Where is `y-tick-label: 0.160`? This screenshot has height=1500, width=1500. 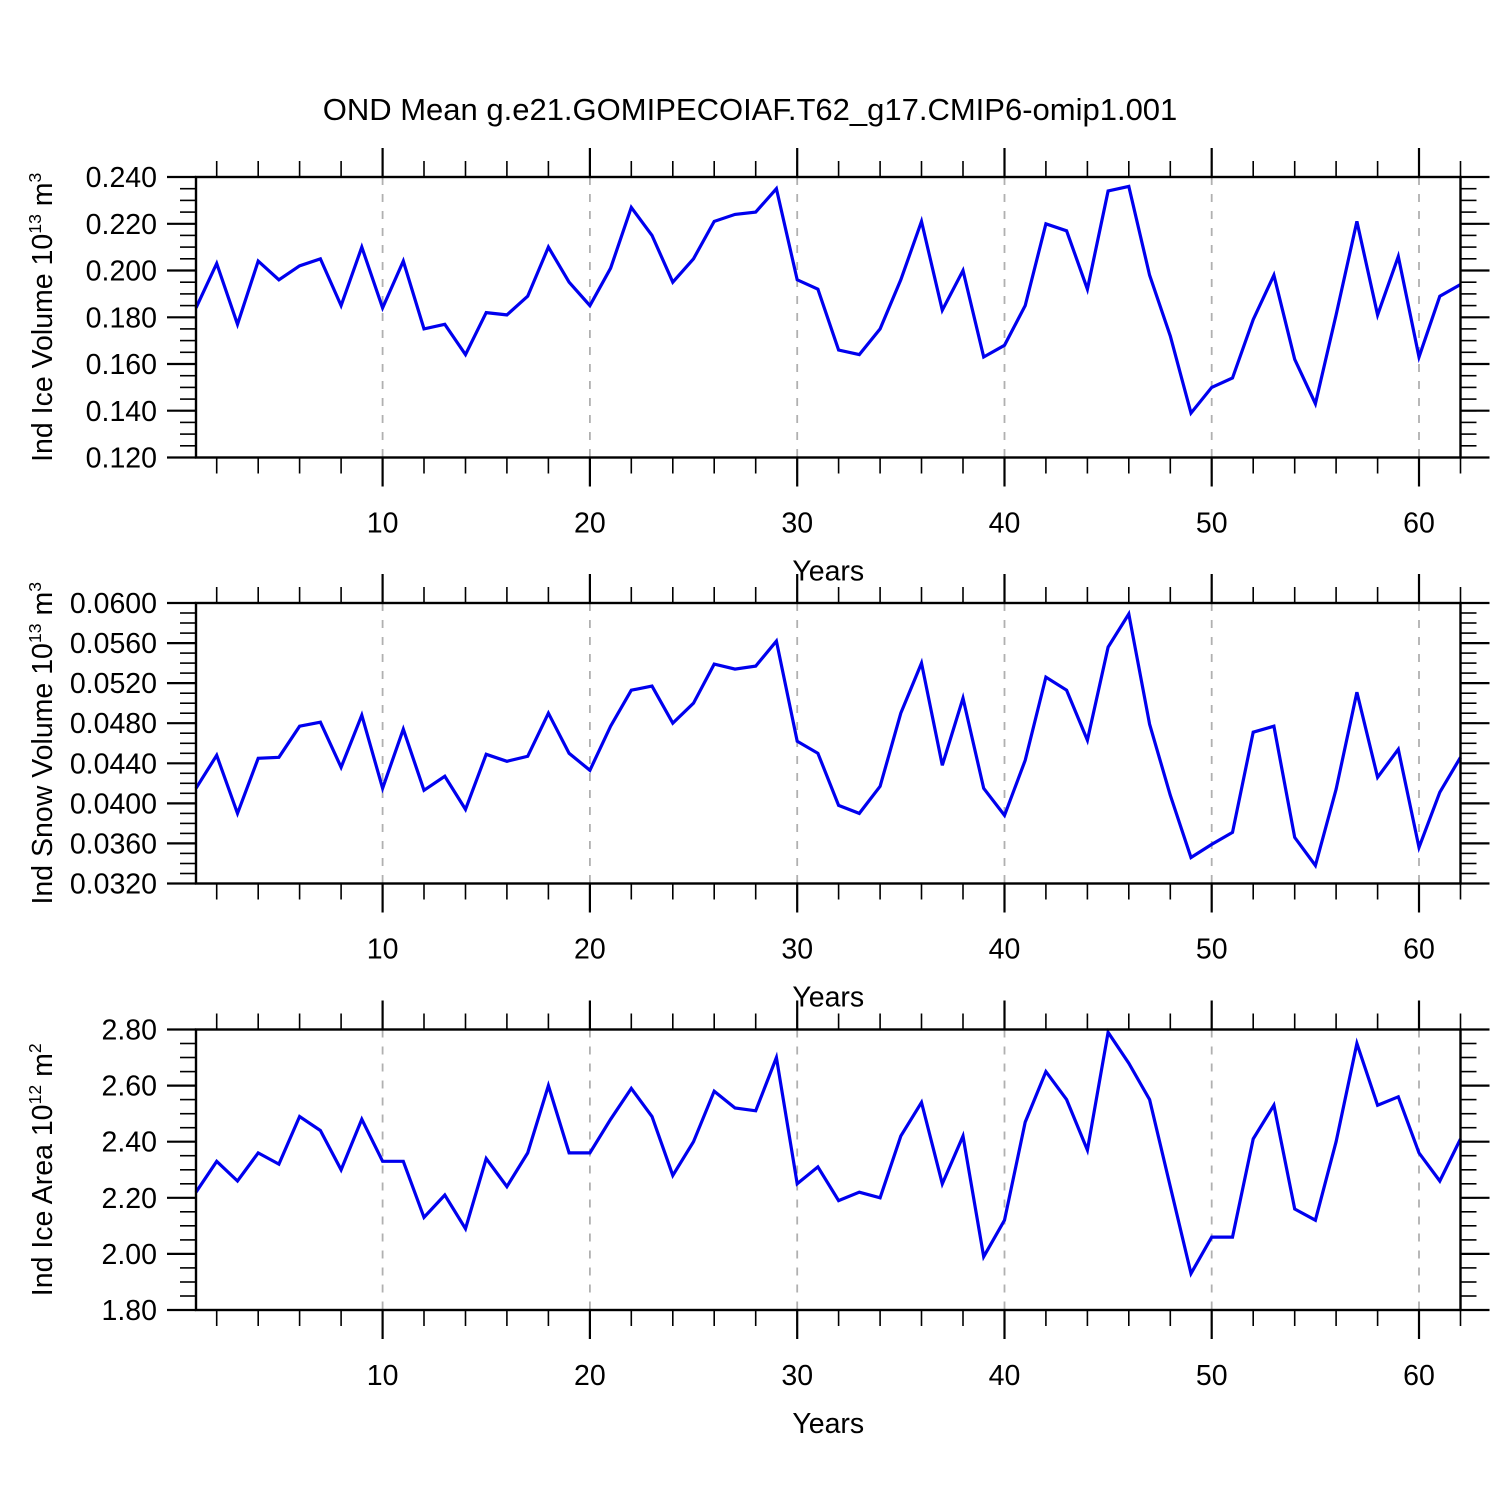 y-tick-label: 0.160 is located at coordinates (121, 365).